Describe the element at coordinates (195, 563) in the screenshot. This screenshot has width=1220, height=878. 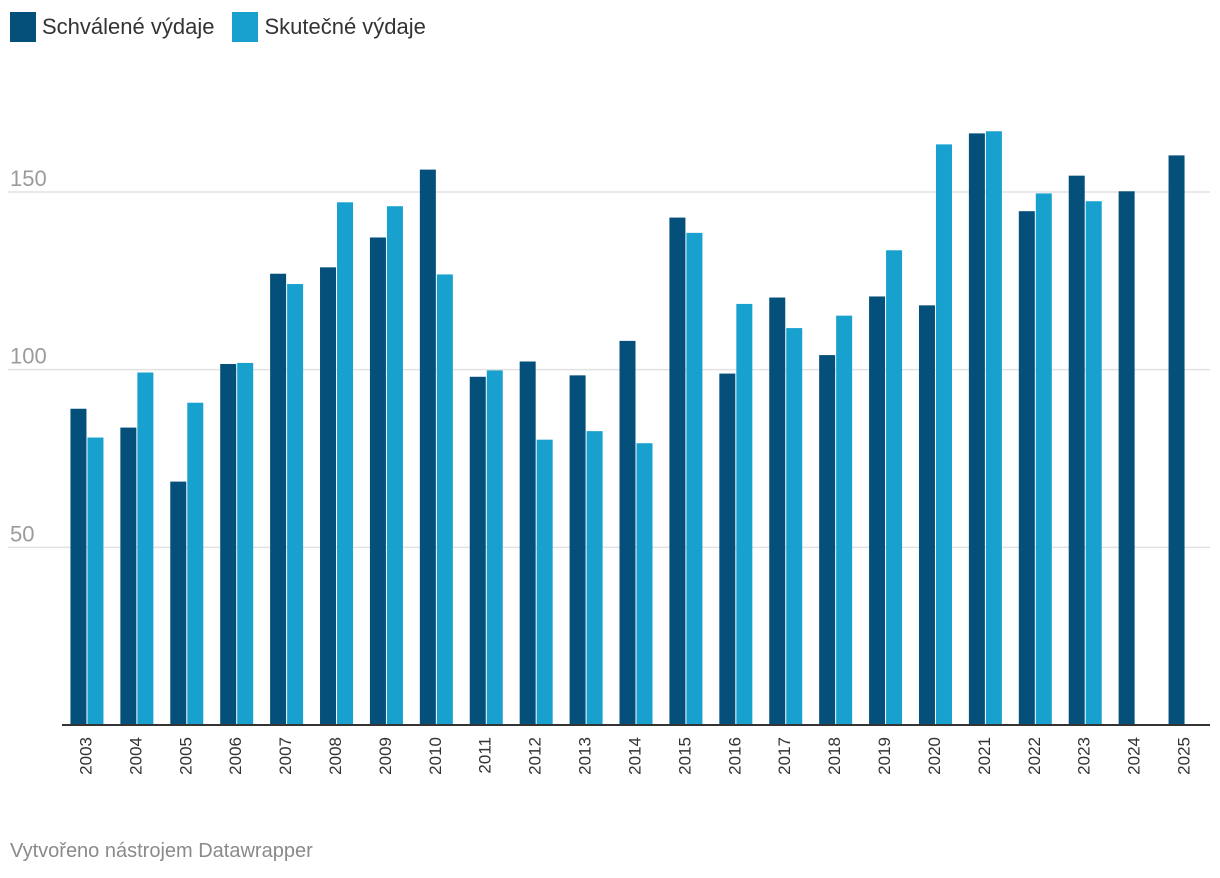
I see `bar-actual-2005` at that location.